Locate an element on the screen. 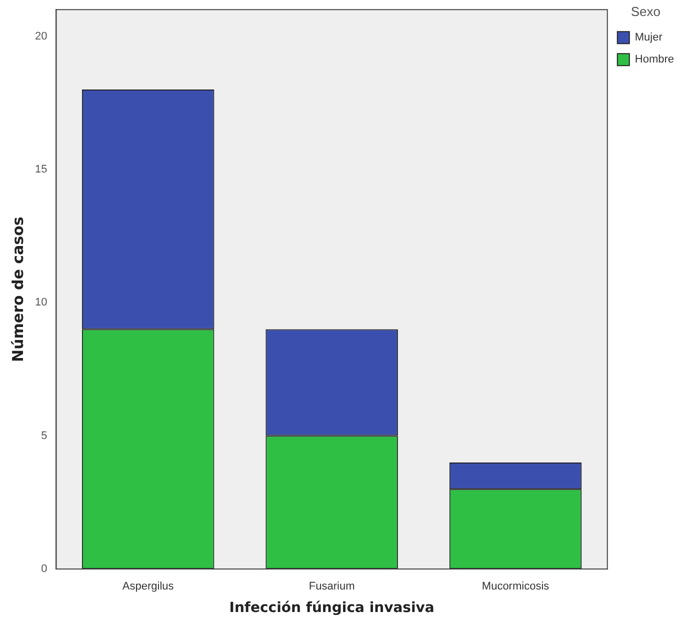 This screenshot has width=688, height=629. x-tick-label: Aspergilus is located at coordinates (148, 586).